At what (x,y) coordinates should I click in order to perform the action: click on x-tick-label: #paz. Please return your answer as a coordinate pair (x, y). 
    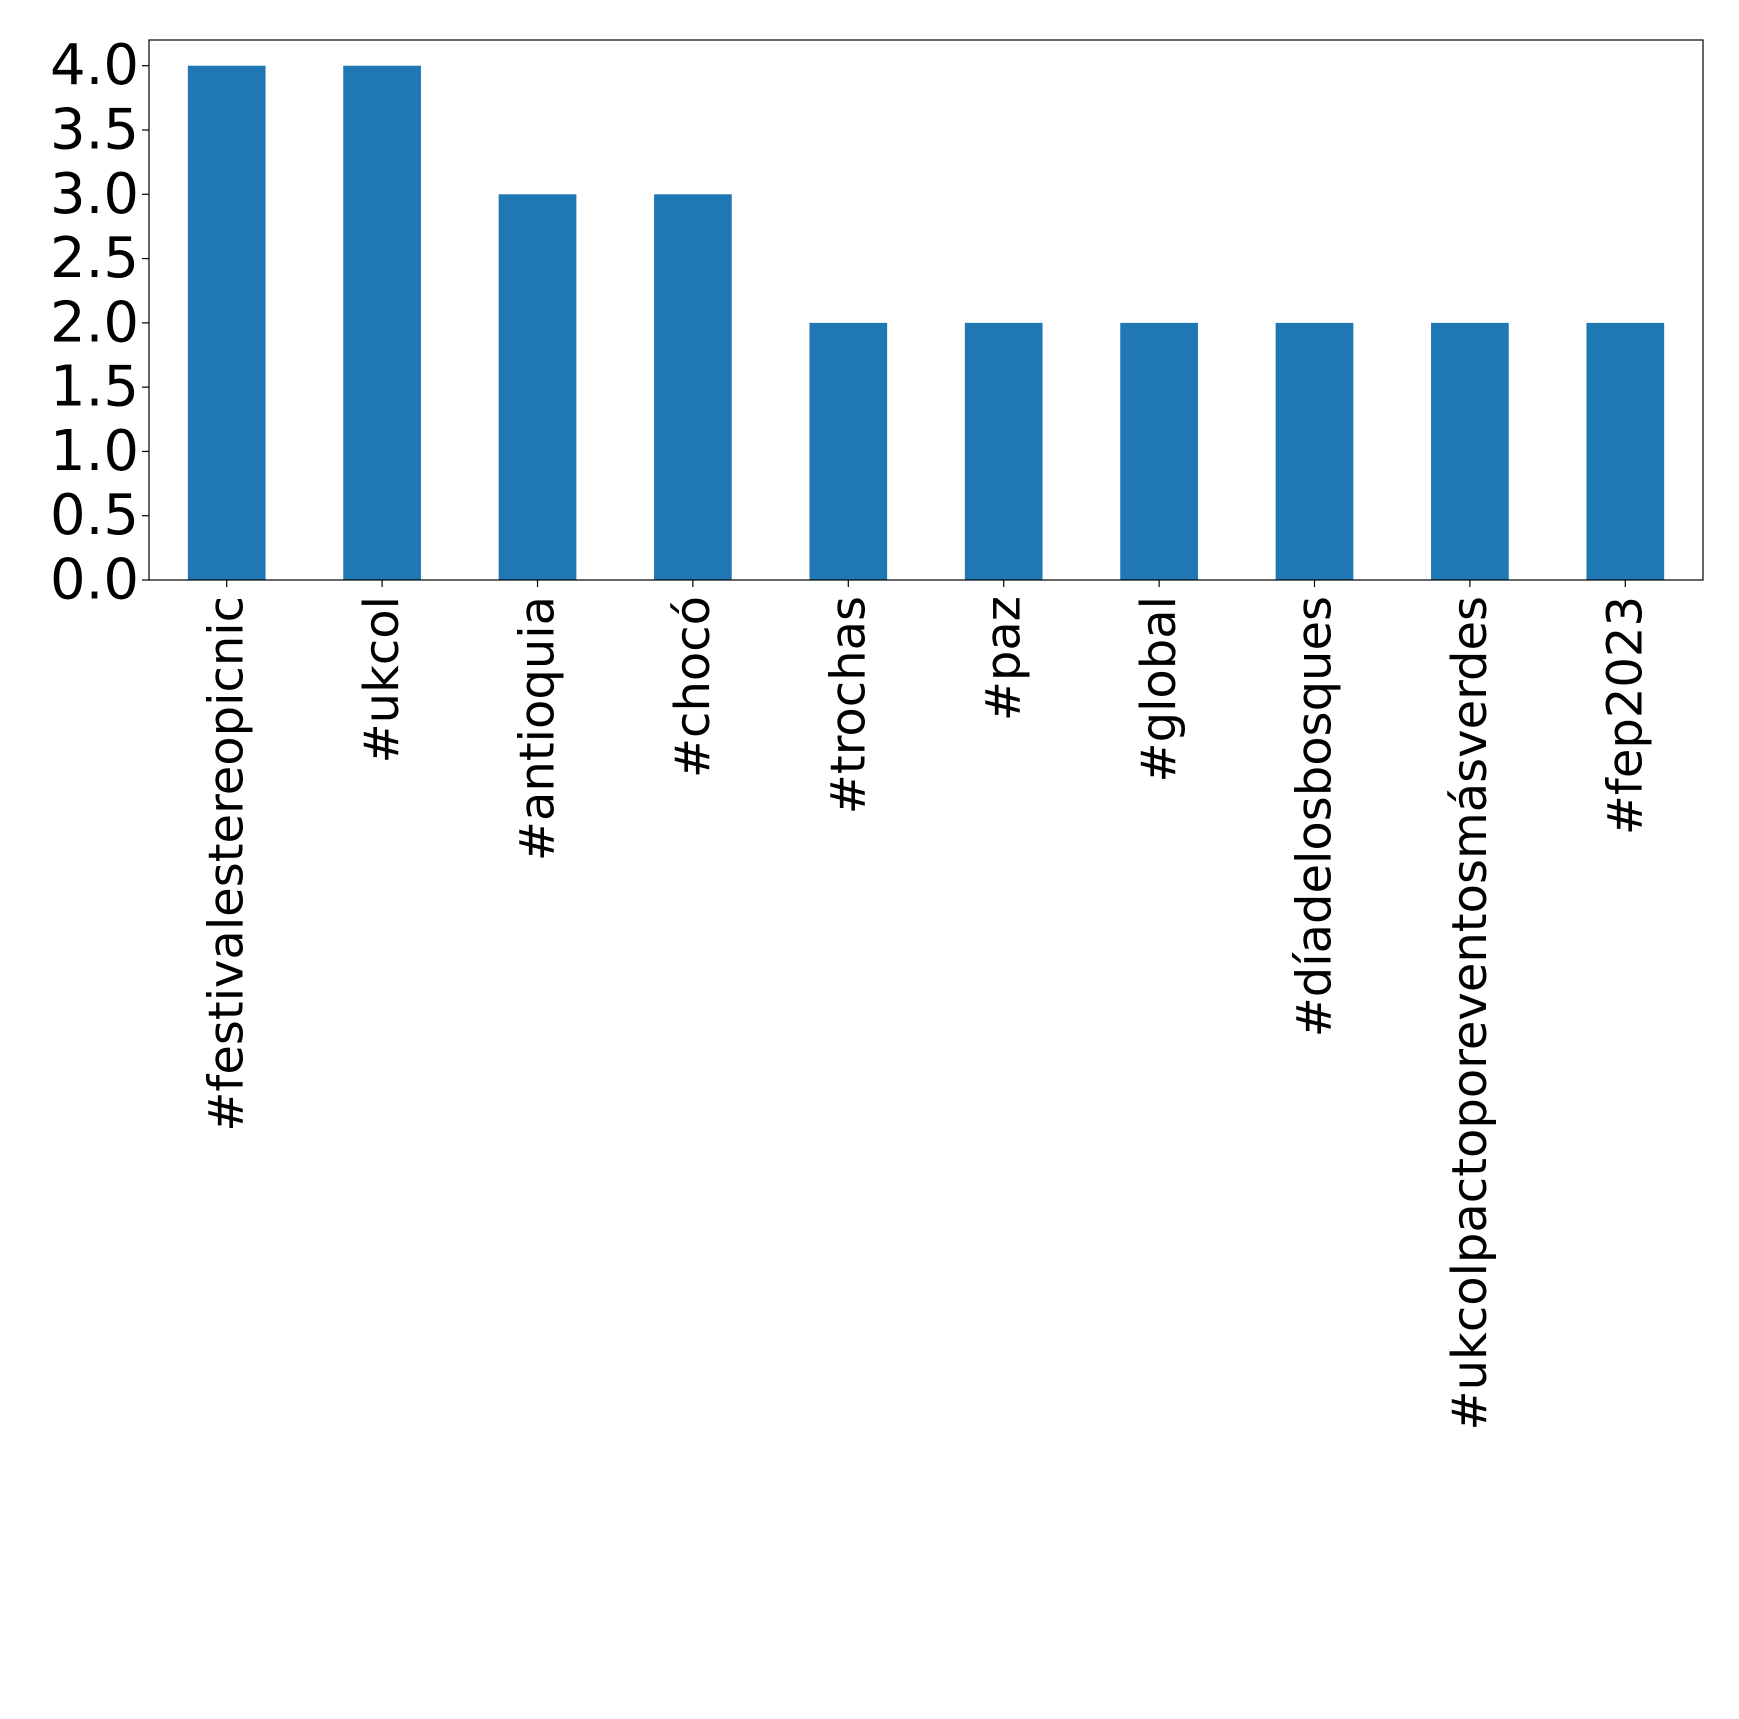
    Looking at the image, I should click on (1004, 658).